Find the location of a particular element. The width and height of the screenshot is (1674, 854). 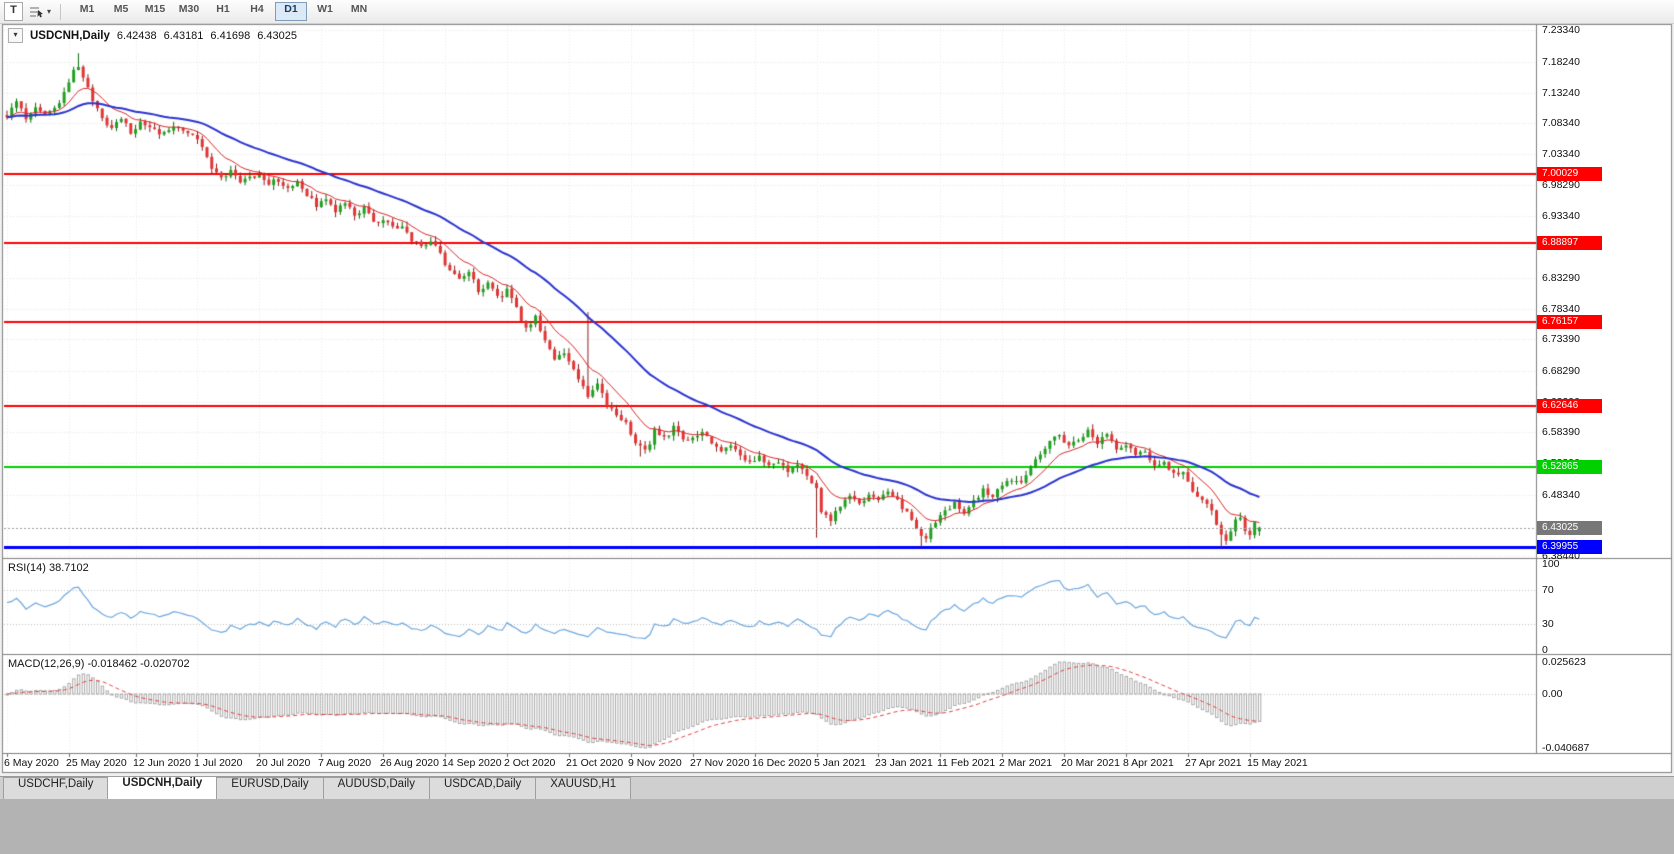

ohlc-low-value: 6.41698 is located at coordinates (230, 35).